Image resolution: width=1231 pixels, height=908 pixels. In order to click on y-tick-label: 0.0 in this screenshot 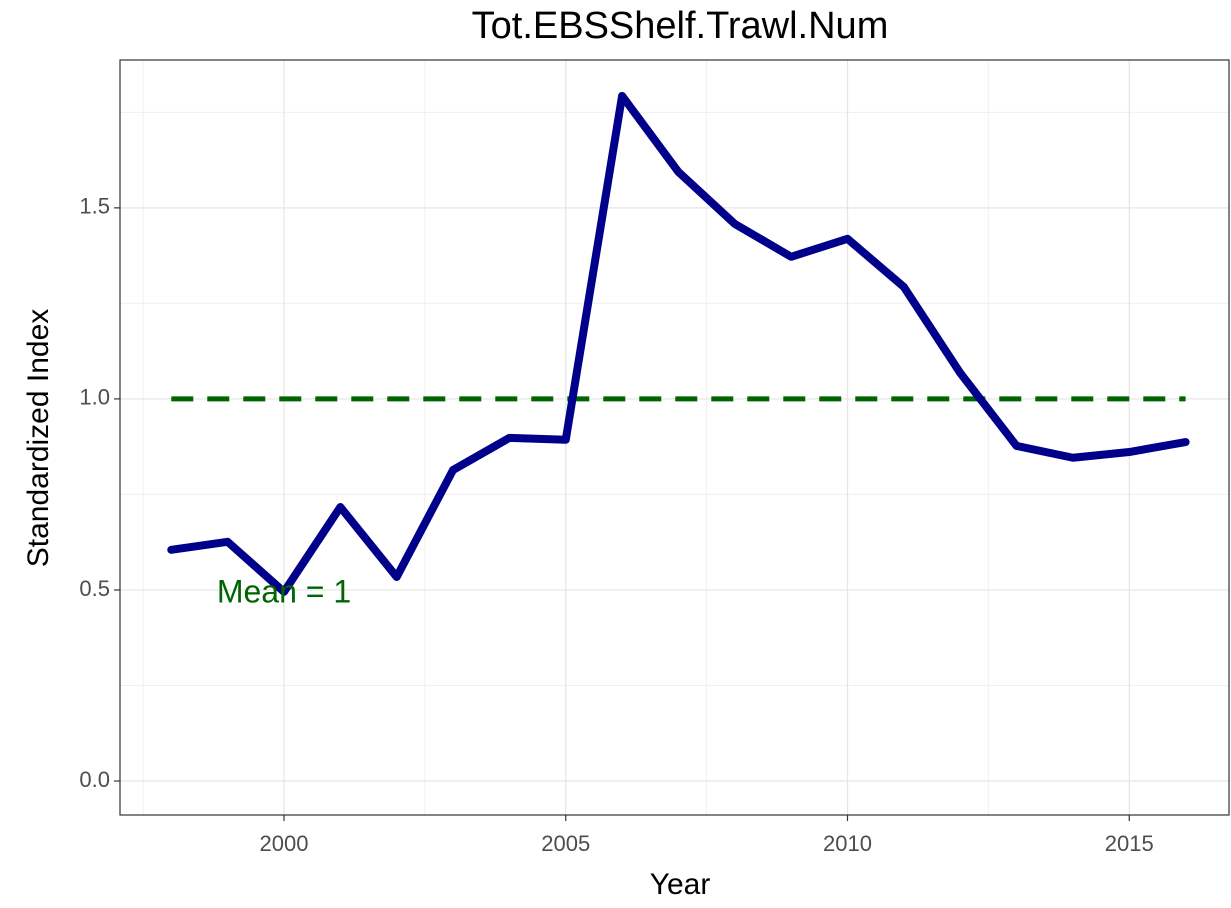, I will do `click(94, 779)`.